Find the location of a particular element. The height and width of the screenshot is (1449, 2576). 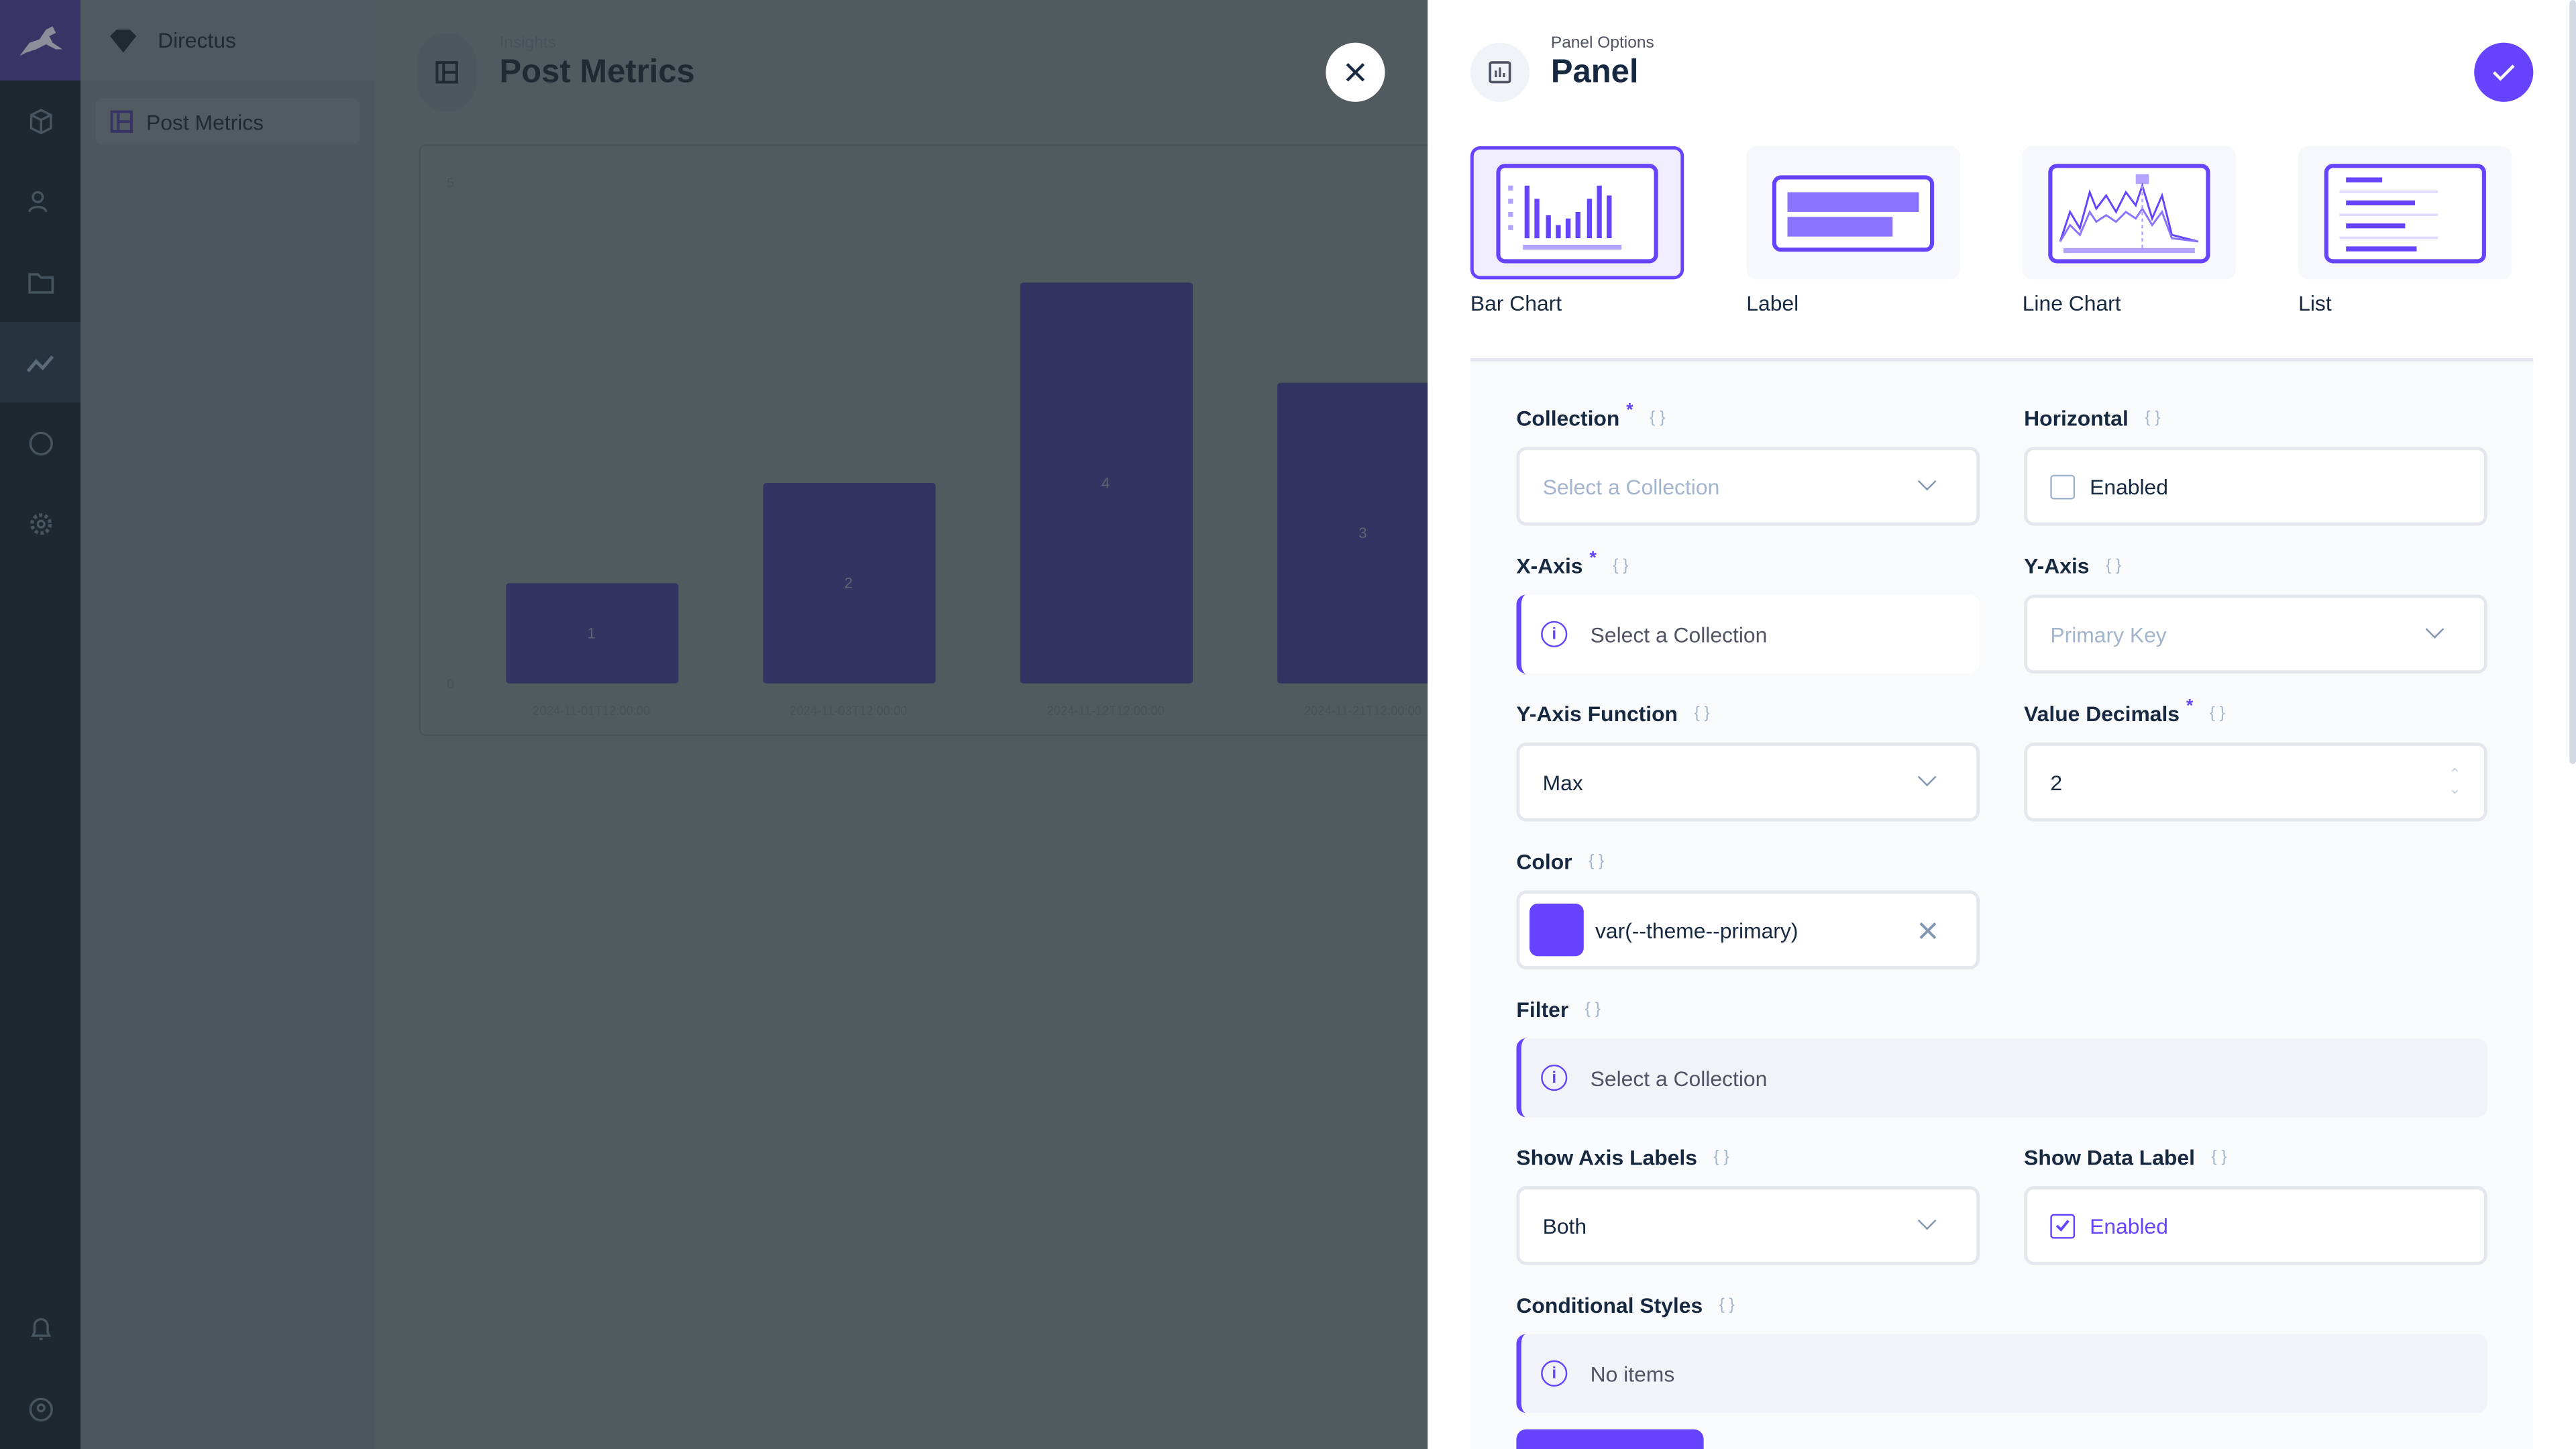

project-header: Directus is located at coordinates (227, 40).